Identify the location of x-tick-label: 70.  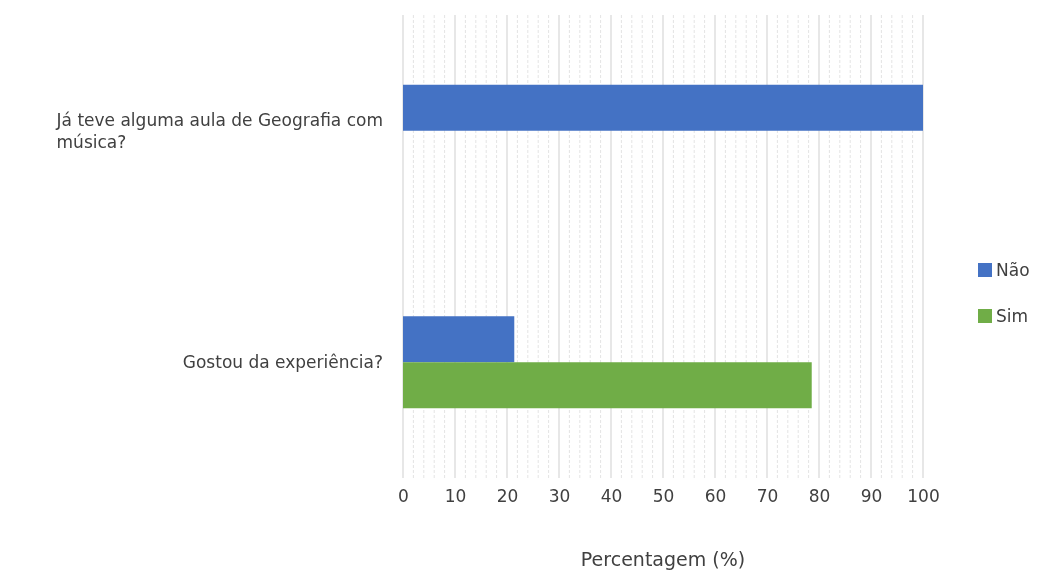
(767, 496).